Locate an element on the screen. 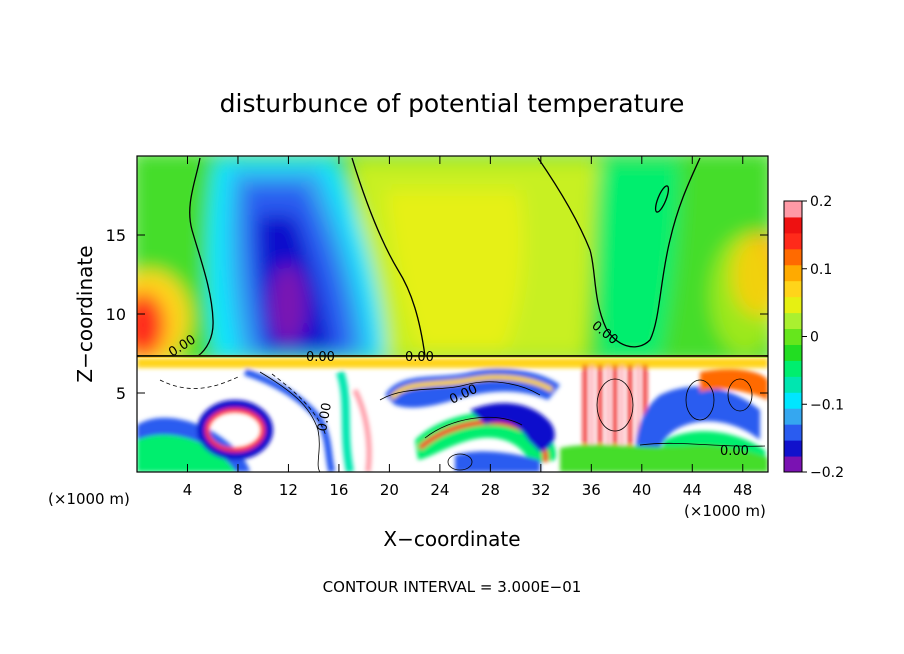  colorbar: 0.2 0.1 0 −0.1 −0.2 is located at coordinates (813, 337).